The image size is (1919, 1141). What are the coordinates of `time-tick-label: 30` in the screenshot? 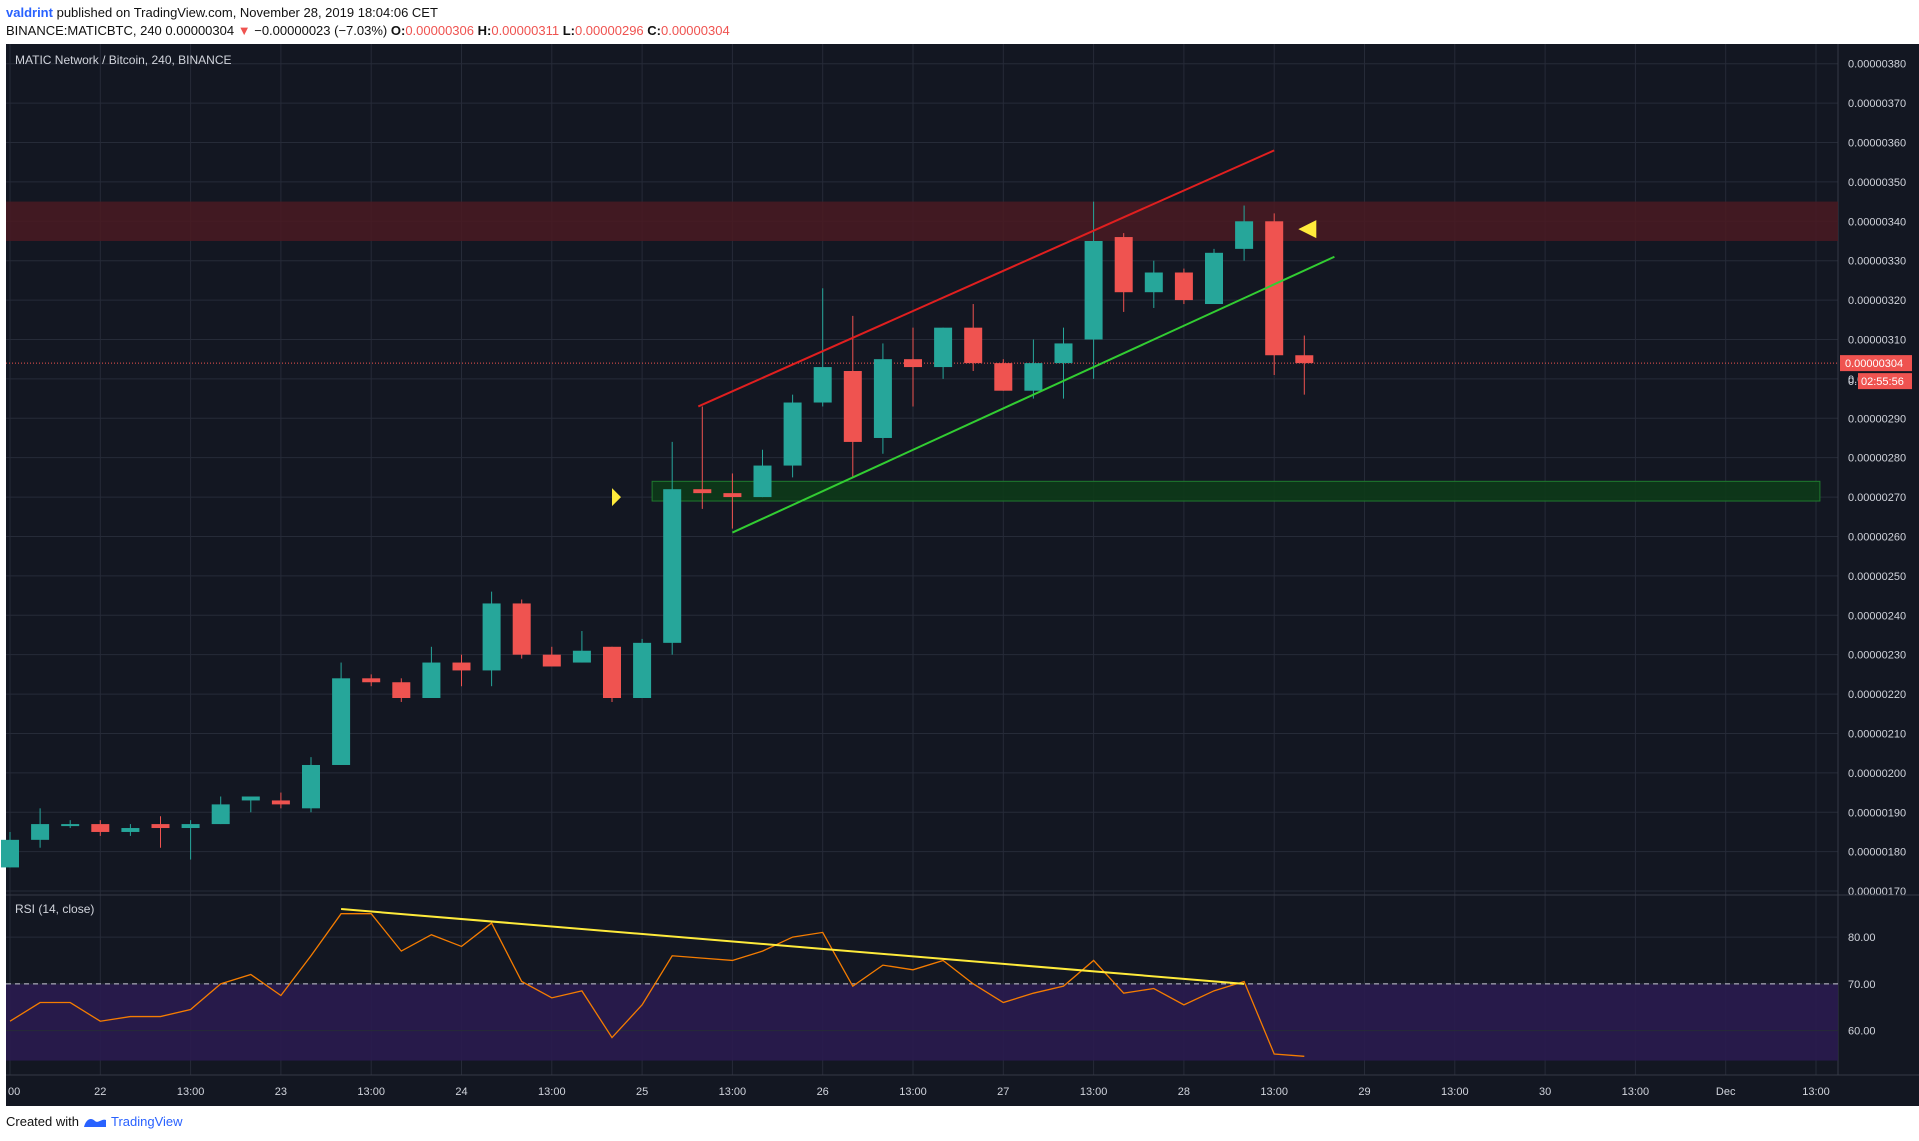 It's located at (1545, 1092).